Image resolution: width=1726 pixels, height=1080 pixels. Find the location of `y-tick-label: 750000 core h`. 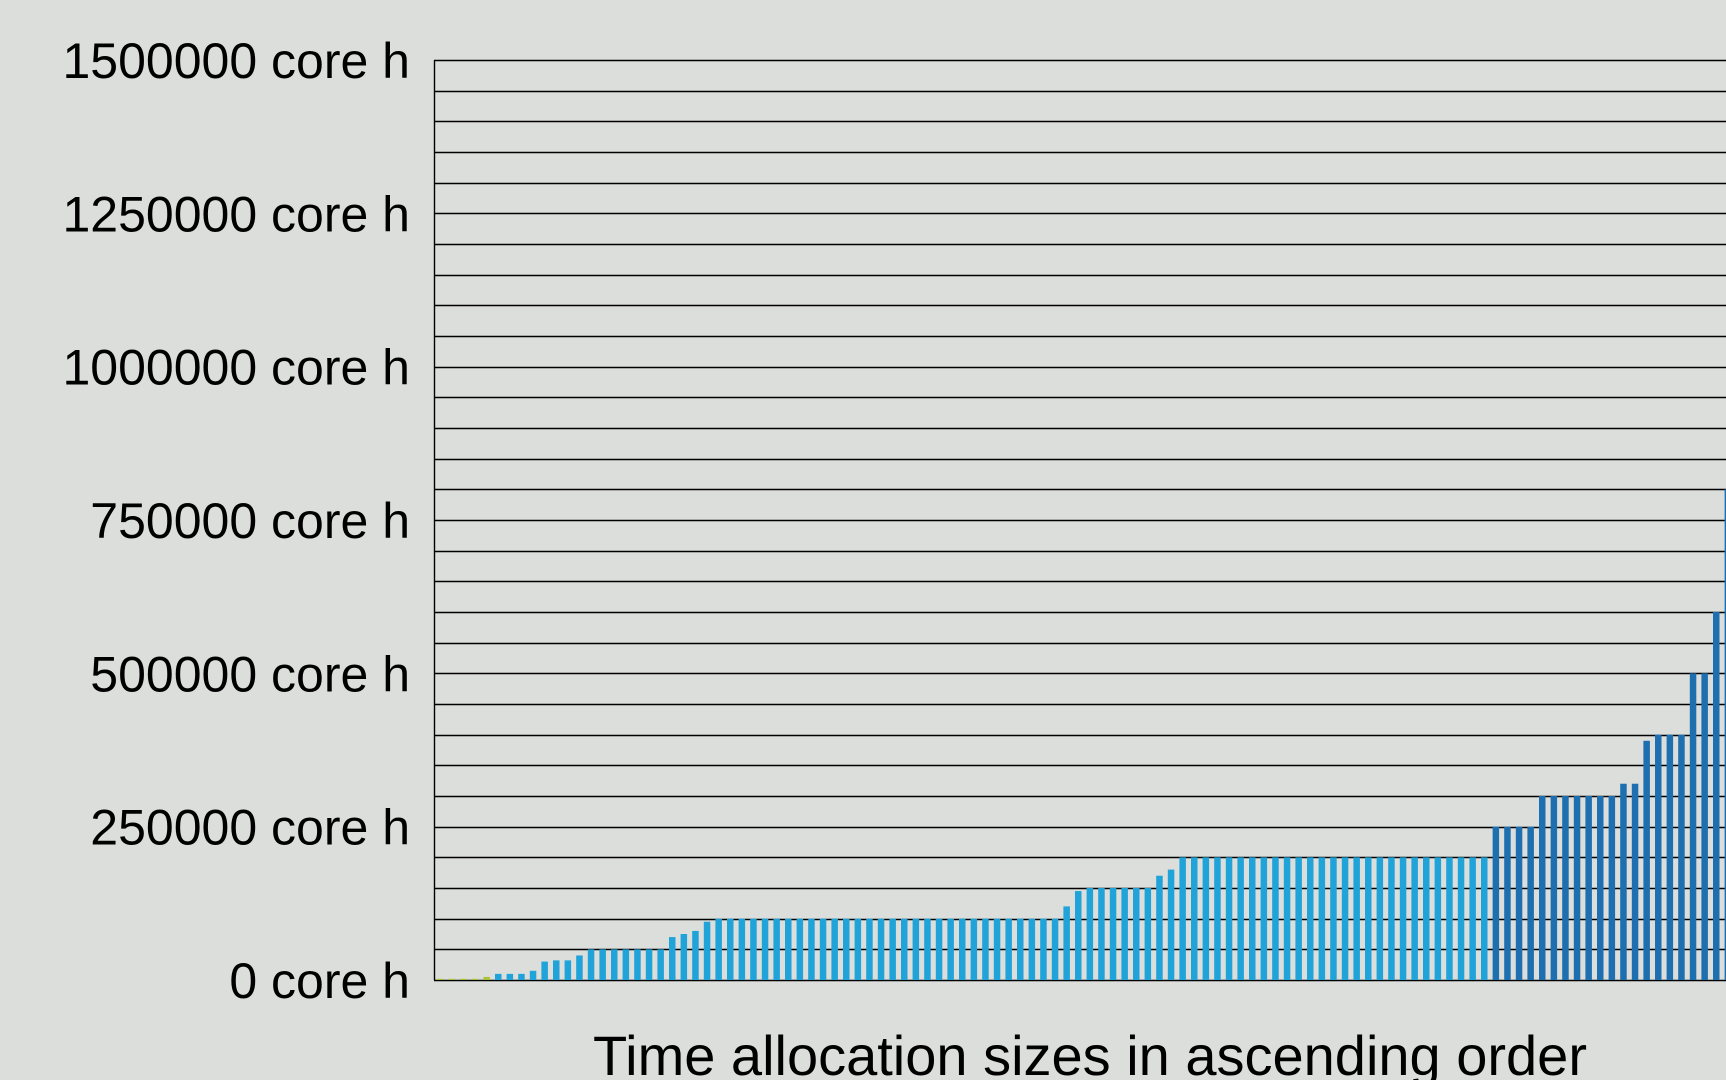

y-tick-label: 750000 core h is located at coordinates (250, 521).